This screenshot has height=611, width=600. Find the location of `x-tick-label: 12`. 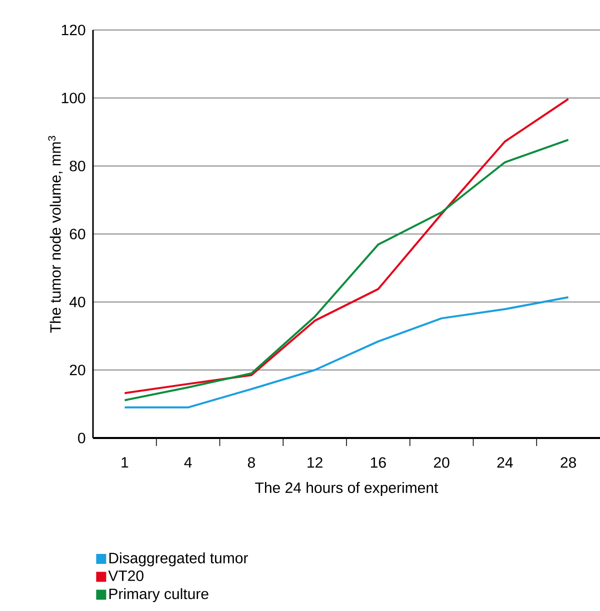

x-tick-label: 12 is located at coordinates (315, 462).